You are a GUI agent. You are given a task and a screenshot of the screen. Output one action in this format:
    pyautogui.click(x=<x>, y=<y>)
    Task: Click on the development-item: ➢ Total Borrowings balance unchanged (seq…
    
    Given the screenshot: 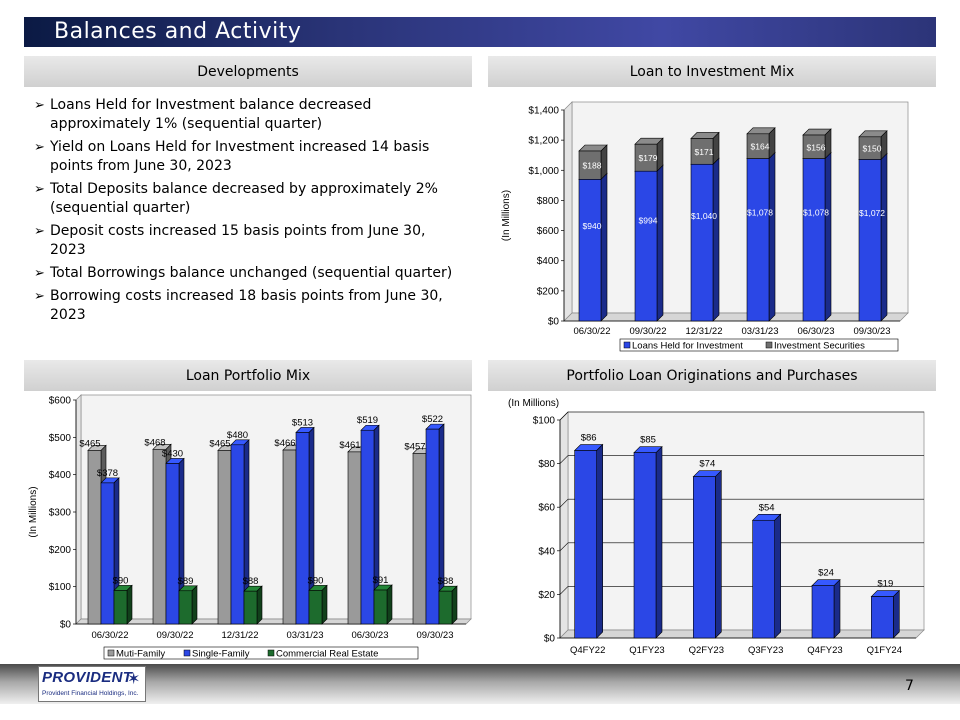 What is the action you would take?
    pyautogui.click(x=254, y=273)
    